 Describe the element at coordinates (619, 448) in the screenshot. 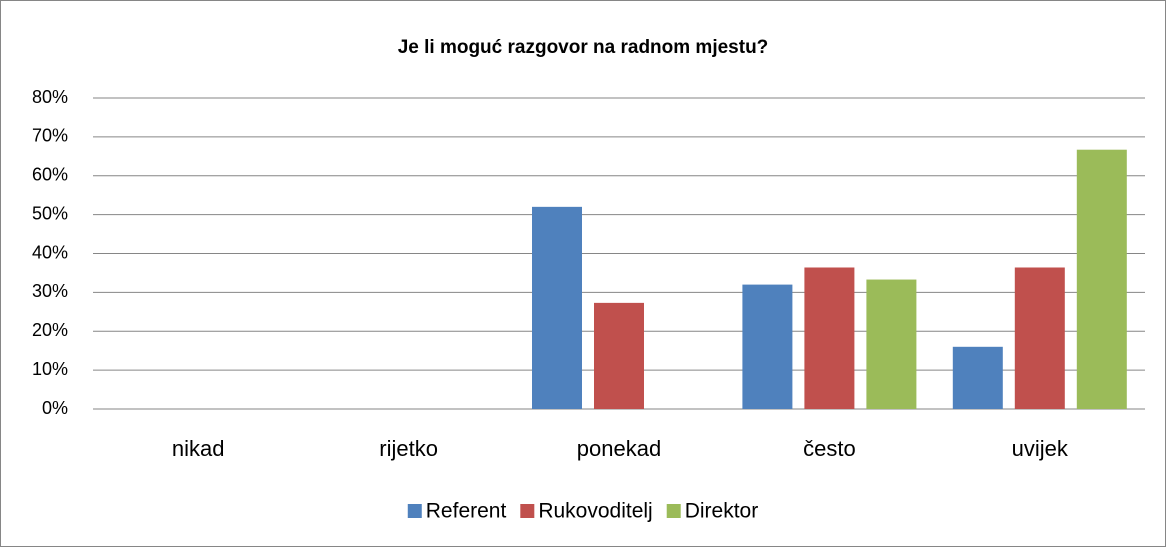

I see `x-tick-label: ponekad` at that location.